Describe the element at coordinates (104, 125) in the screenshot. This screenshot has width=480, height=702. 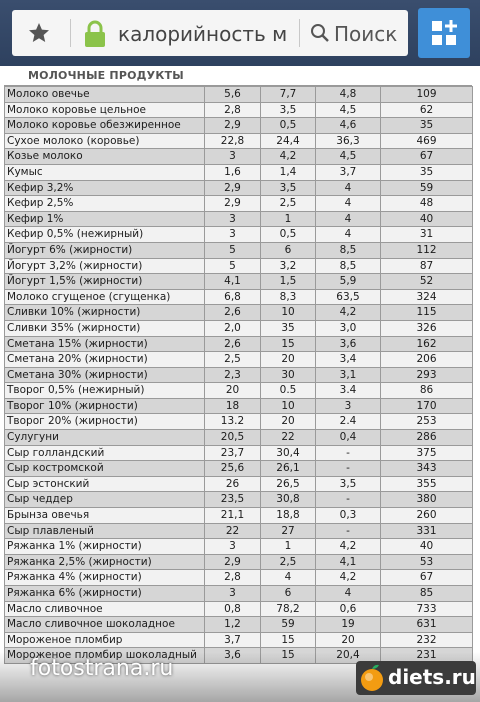
I see `product-name-cell: Молоко коровье обезжиренное` at that location.